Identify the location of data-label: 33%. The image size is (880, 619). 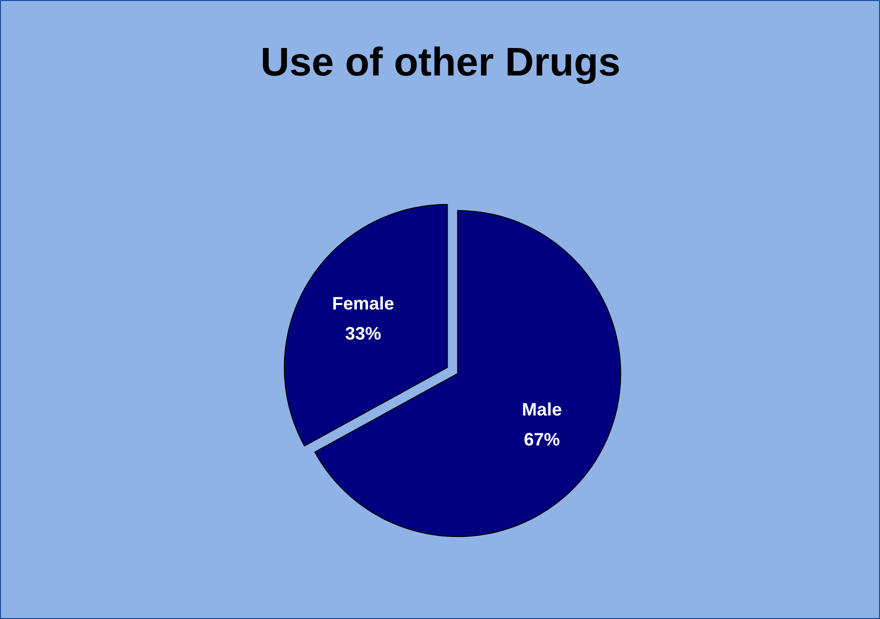
(363, 334).